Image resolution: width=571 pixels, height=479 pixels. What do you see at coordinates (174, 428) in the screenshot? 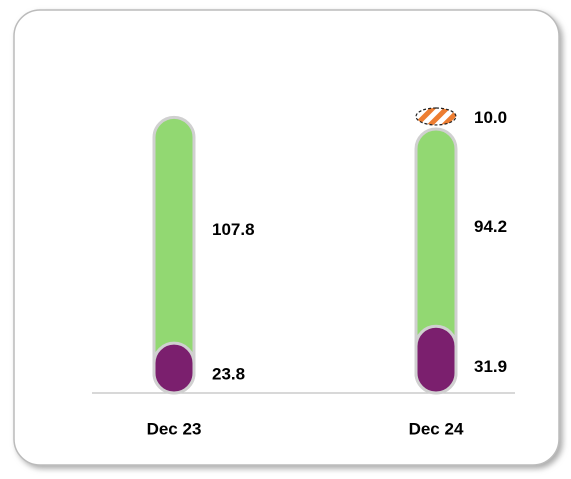
I see `x-tick-label: Dec 23` at bounding box center [174, 428].